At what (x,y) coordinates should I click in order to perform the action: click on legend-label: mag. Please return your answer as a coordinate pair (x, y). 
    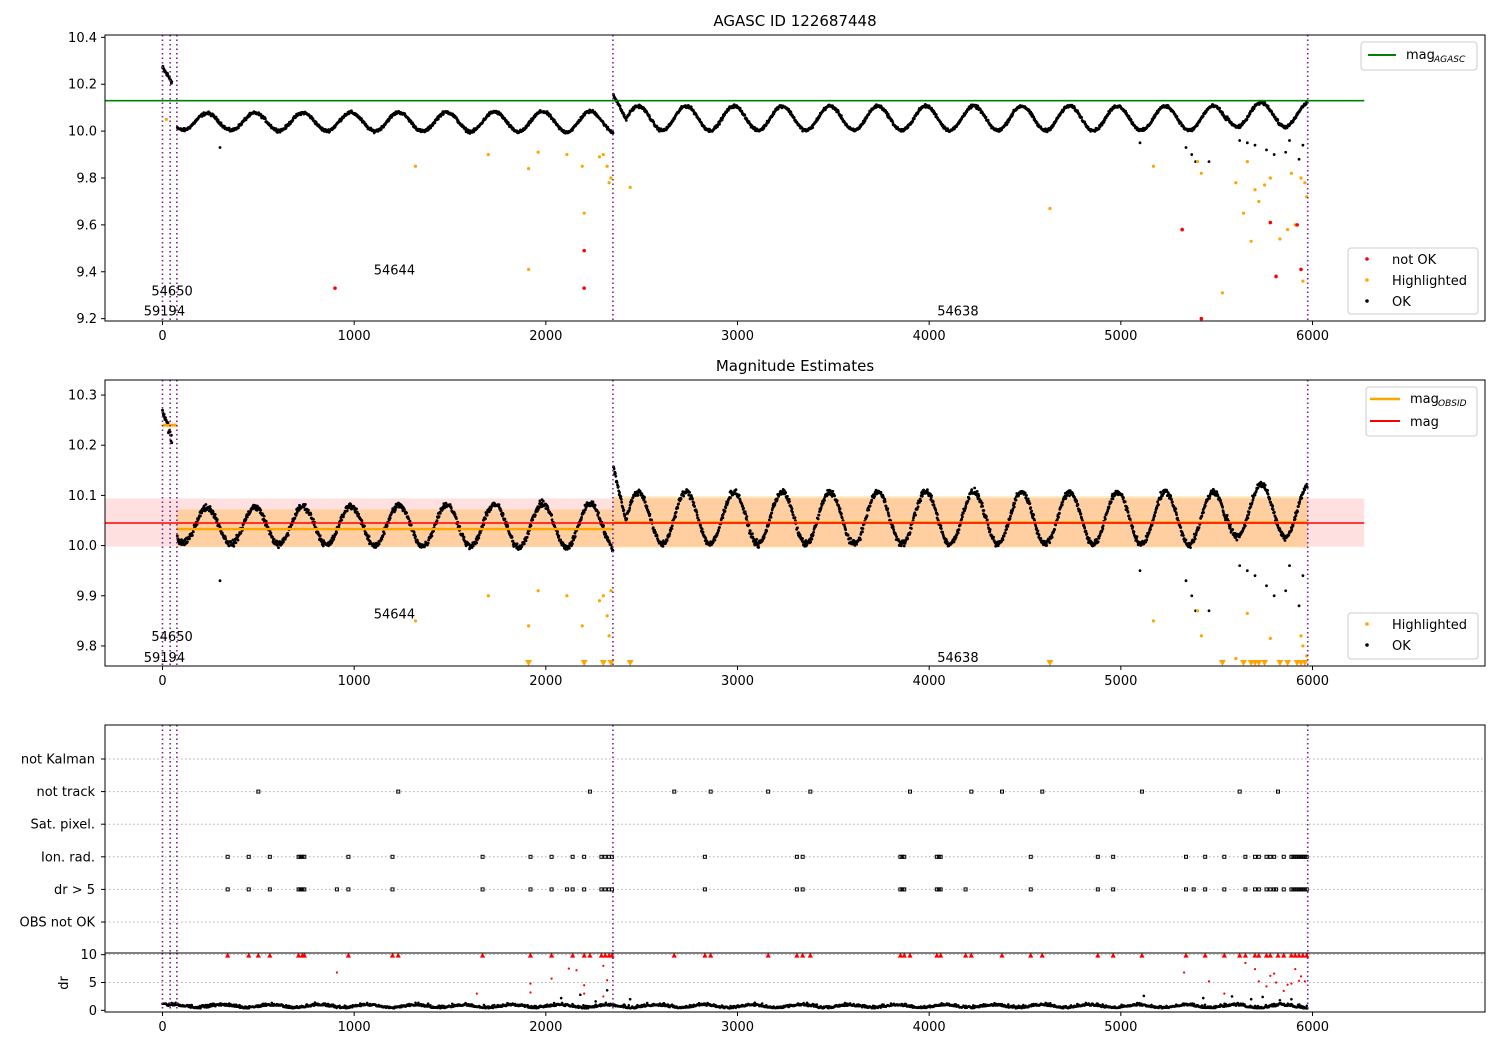
    Looking at the image, I should click on (1420, 55).